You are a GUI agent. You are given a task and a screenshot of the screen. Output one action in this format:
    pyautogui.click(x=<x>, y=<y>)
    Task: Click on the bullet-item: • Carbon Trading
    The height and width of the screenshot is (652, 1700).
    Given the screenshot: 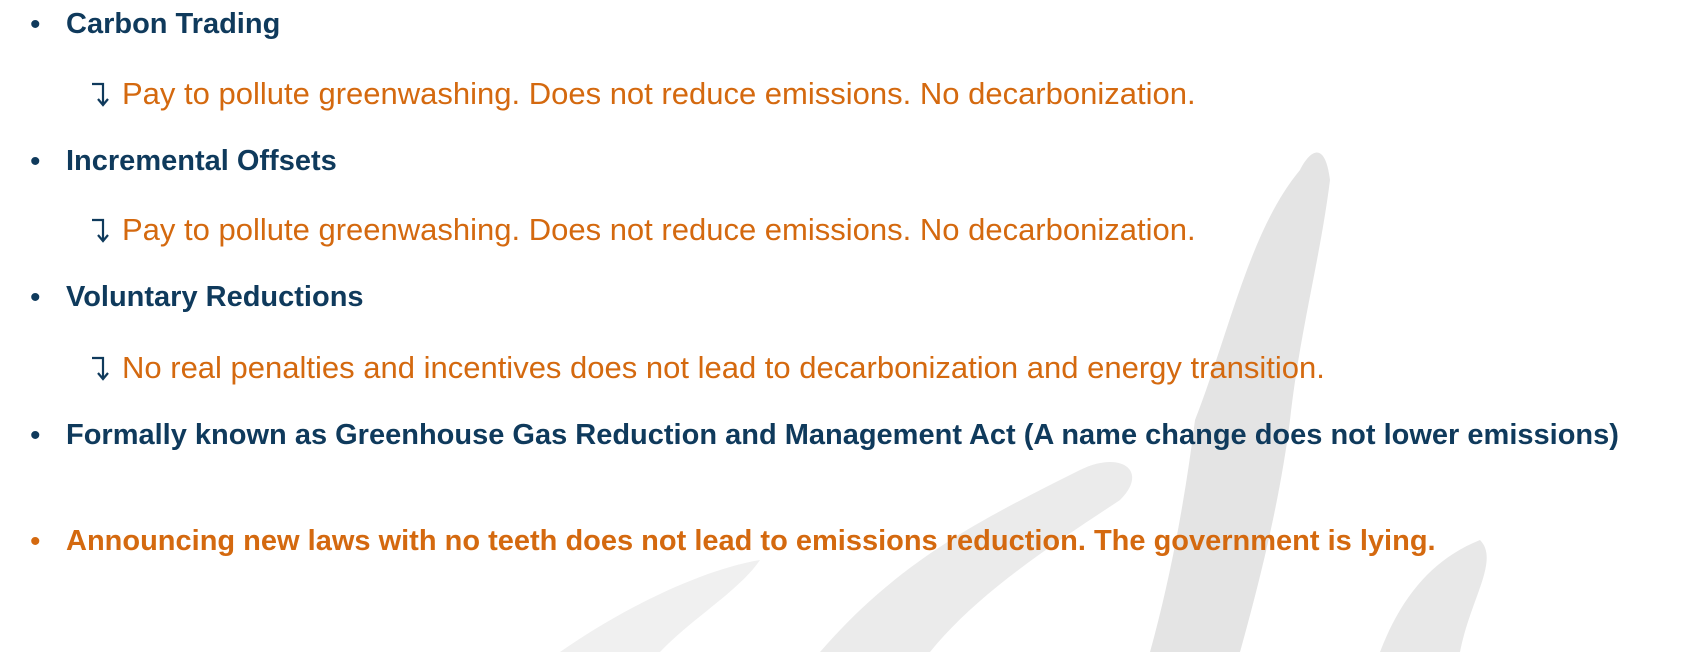 What is the action you would take?
    pyautogui.click(x=850, y=24)
    